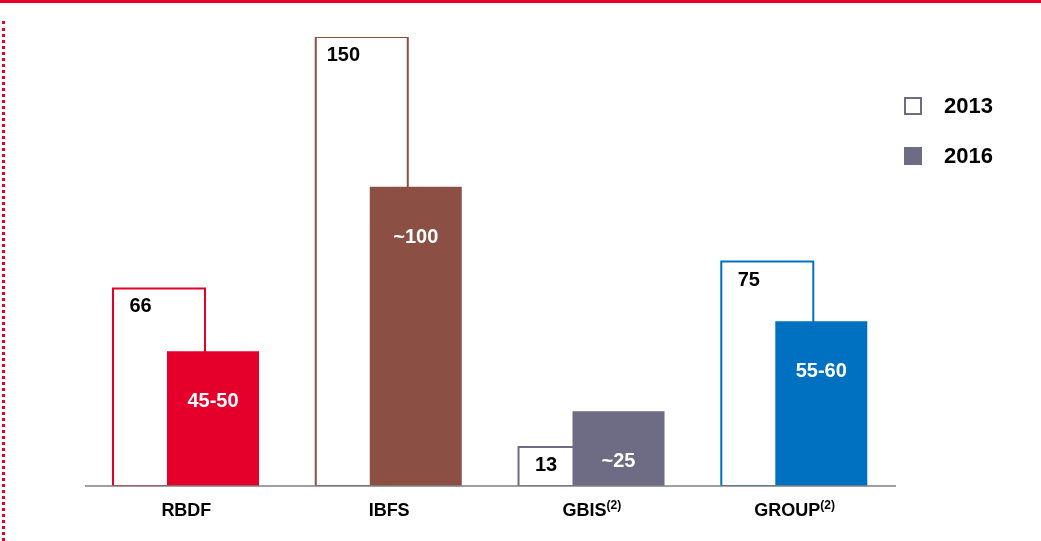  Describe the element at coordinates (968, 156) in the screenshot. I see `legend-label: 2016` at that location.